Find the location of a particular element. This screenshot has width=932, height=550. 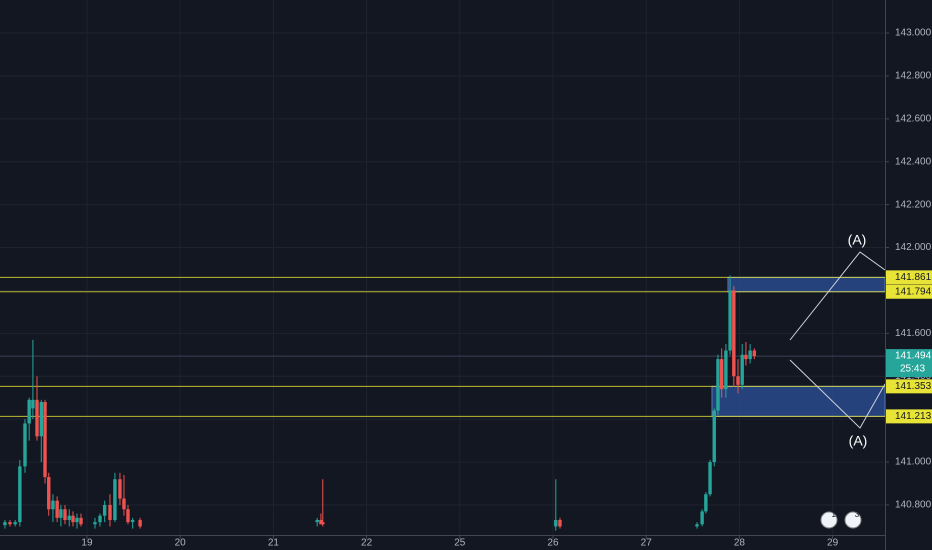

badge-text: 2 is located at coordinates (870, 514).